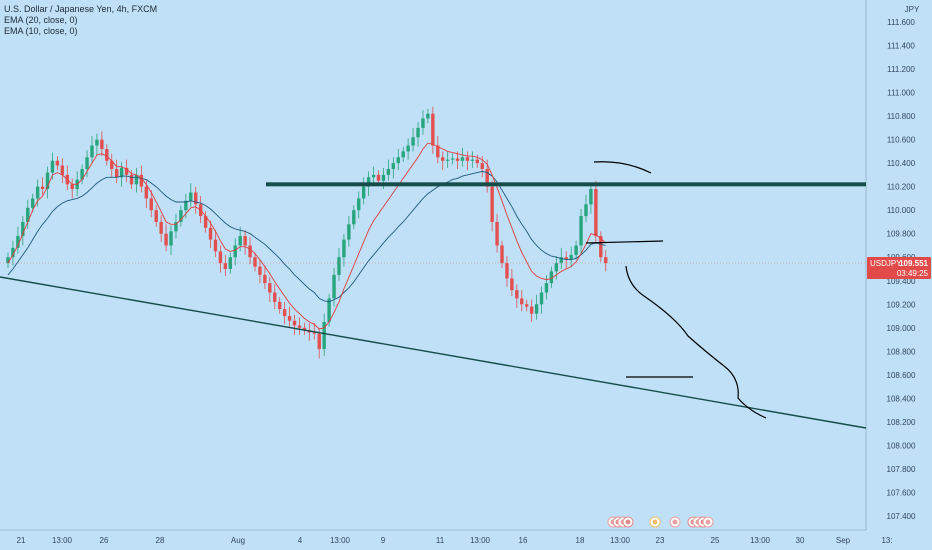  I want to click on x-tick-label: 4, so click(300, 540).